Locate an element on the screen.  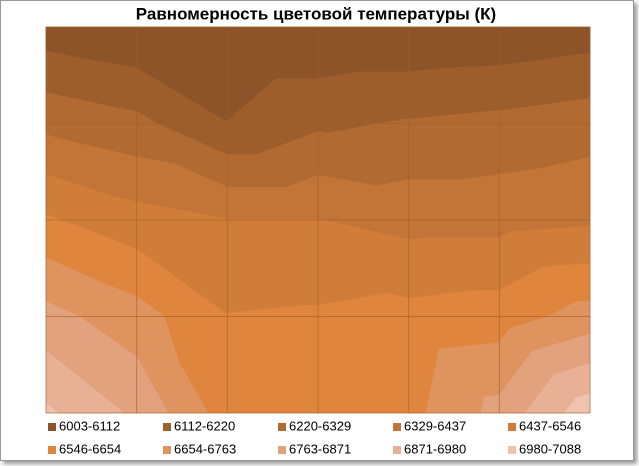
legend-label: 6220-6329 is located at coordinates (320, 425).